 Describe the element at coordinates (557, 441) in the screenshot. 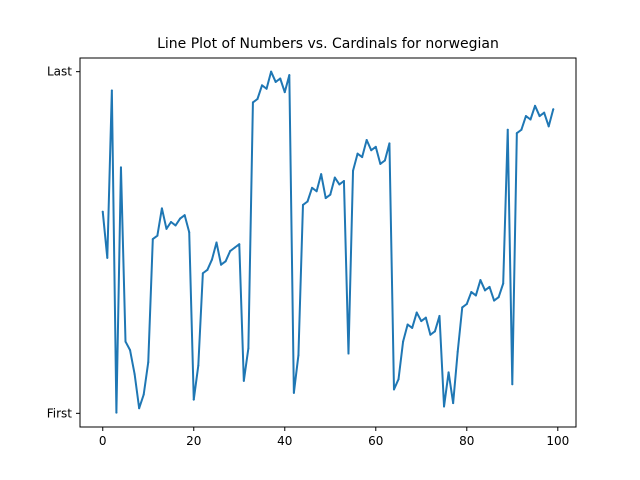

I see `x-tick-label: 100` at that location.